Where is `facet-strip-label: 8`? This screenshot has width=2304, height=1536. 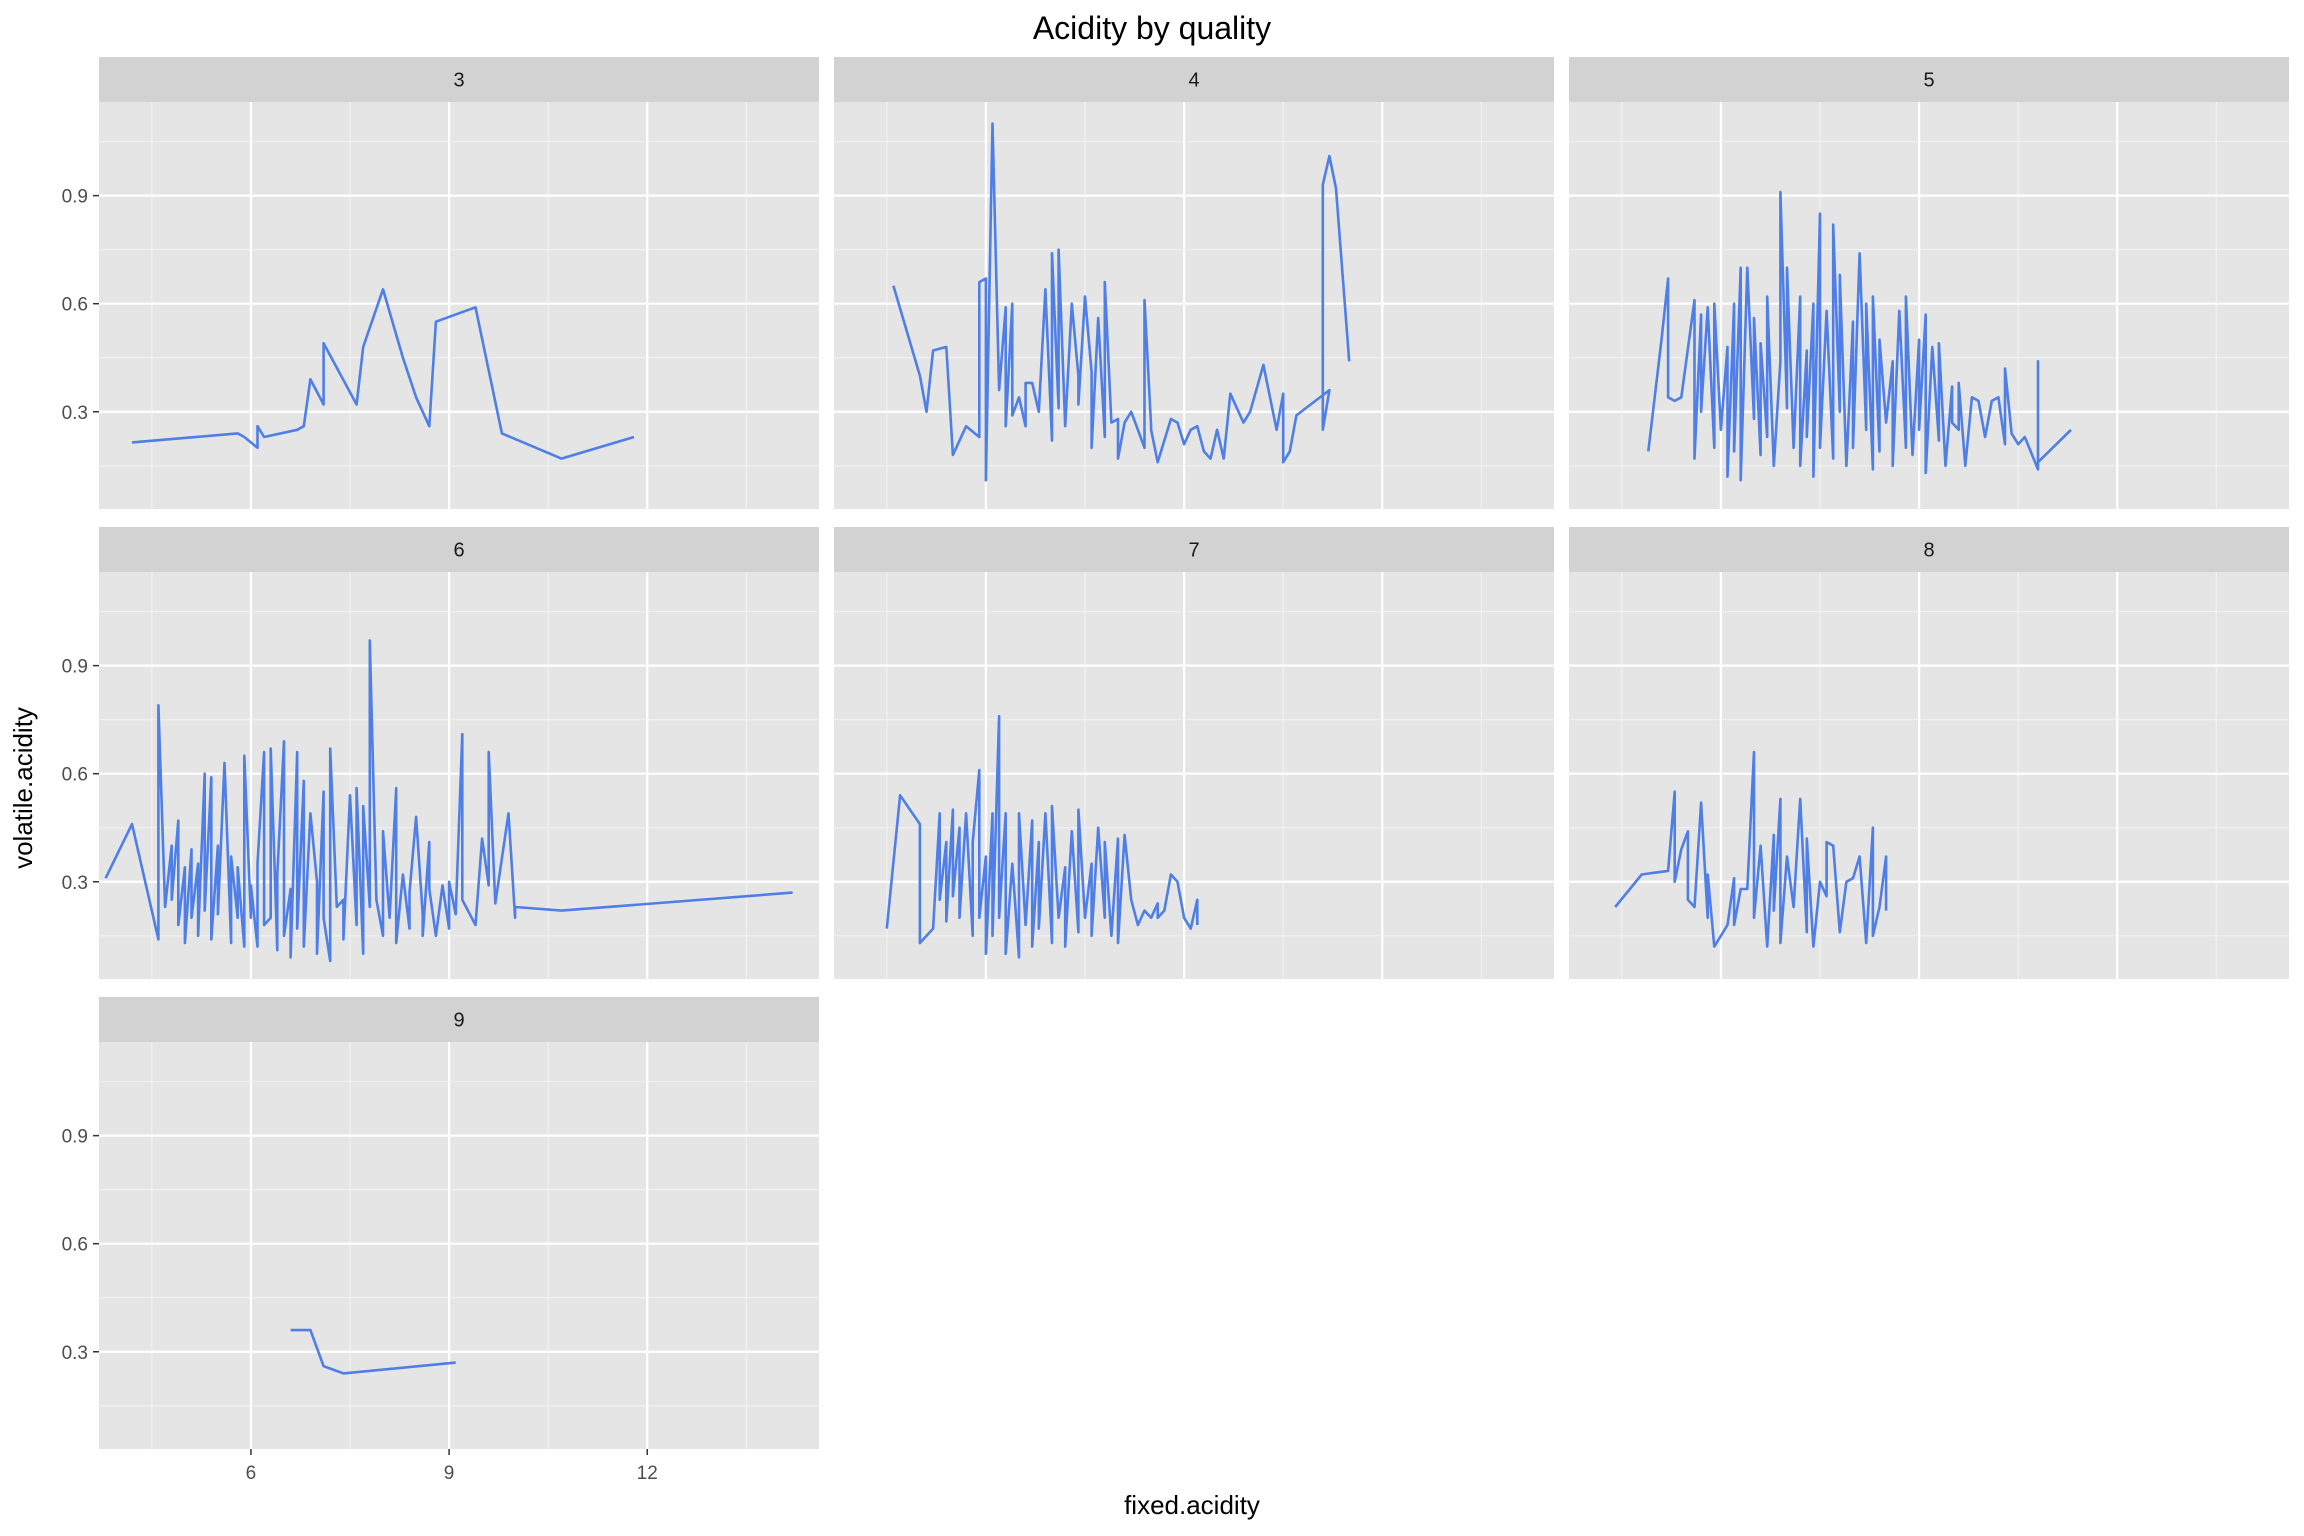 facet-strip-label: 8 is located at coordinates (1928, 551).